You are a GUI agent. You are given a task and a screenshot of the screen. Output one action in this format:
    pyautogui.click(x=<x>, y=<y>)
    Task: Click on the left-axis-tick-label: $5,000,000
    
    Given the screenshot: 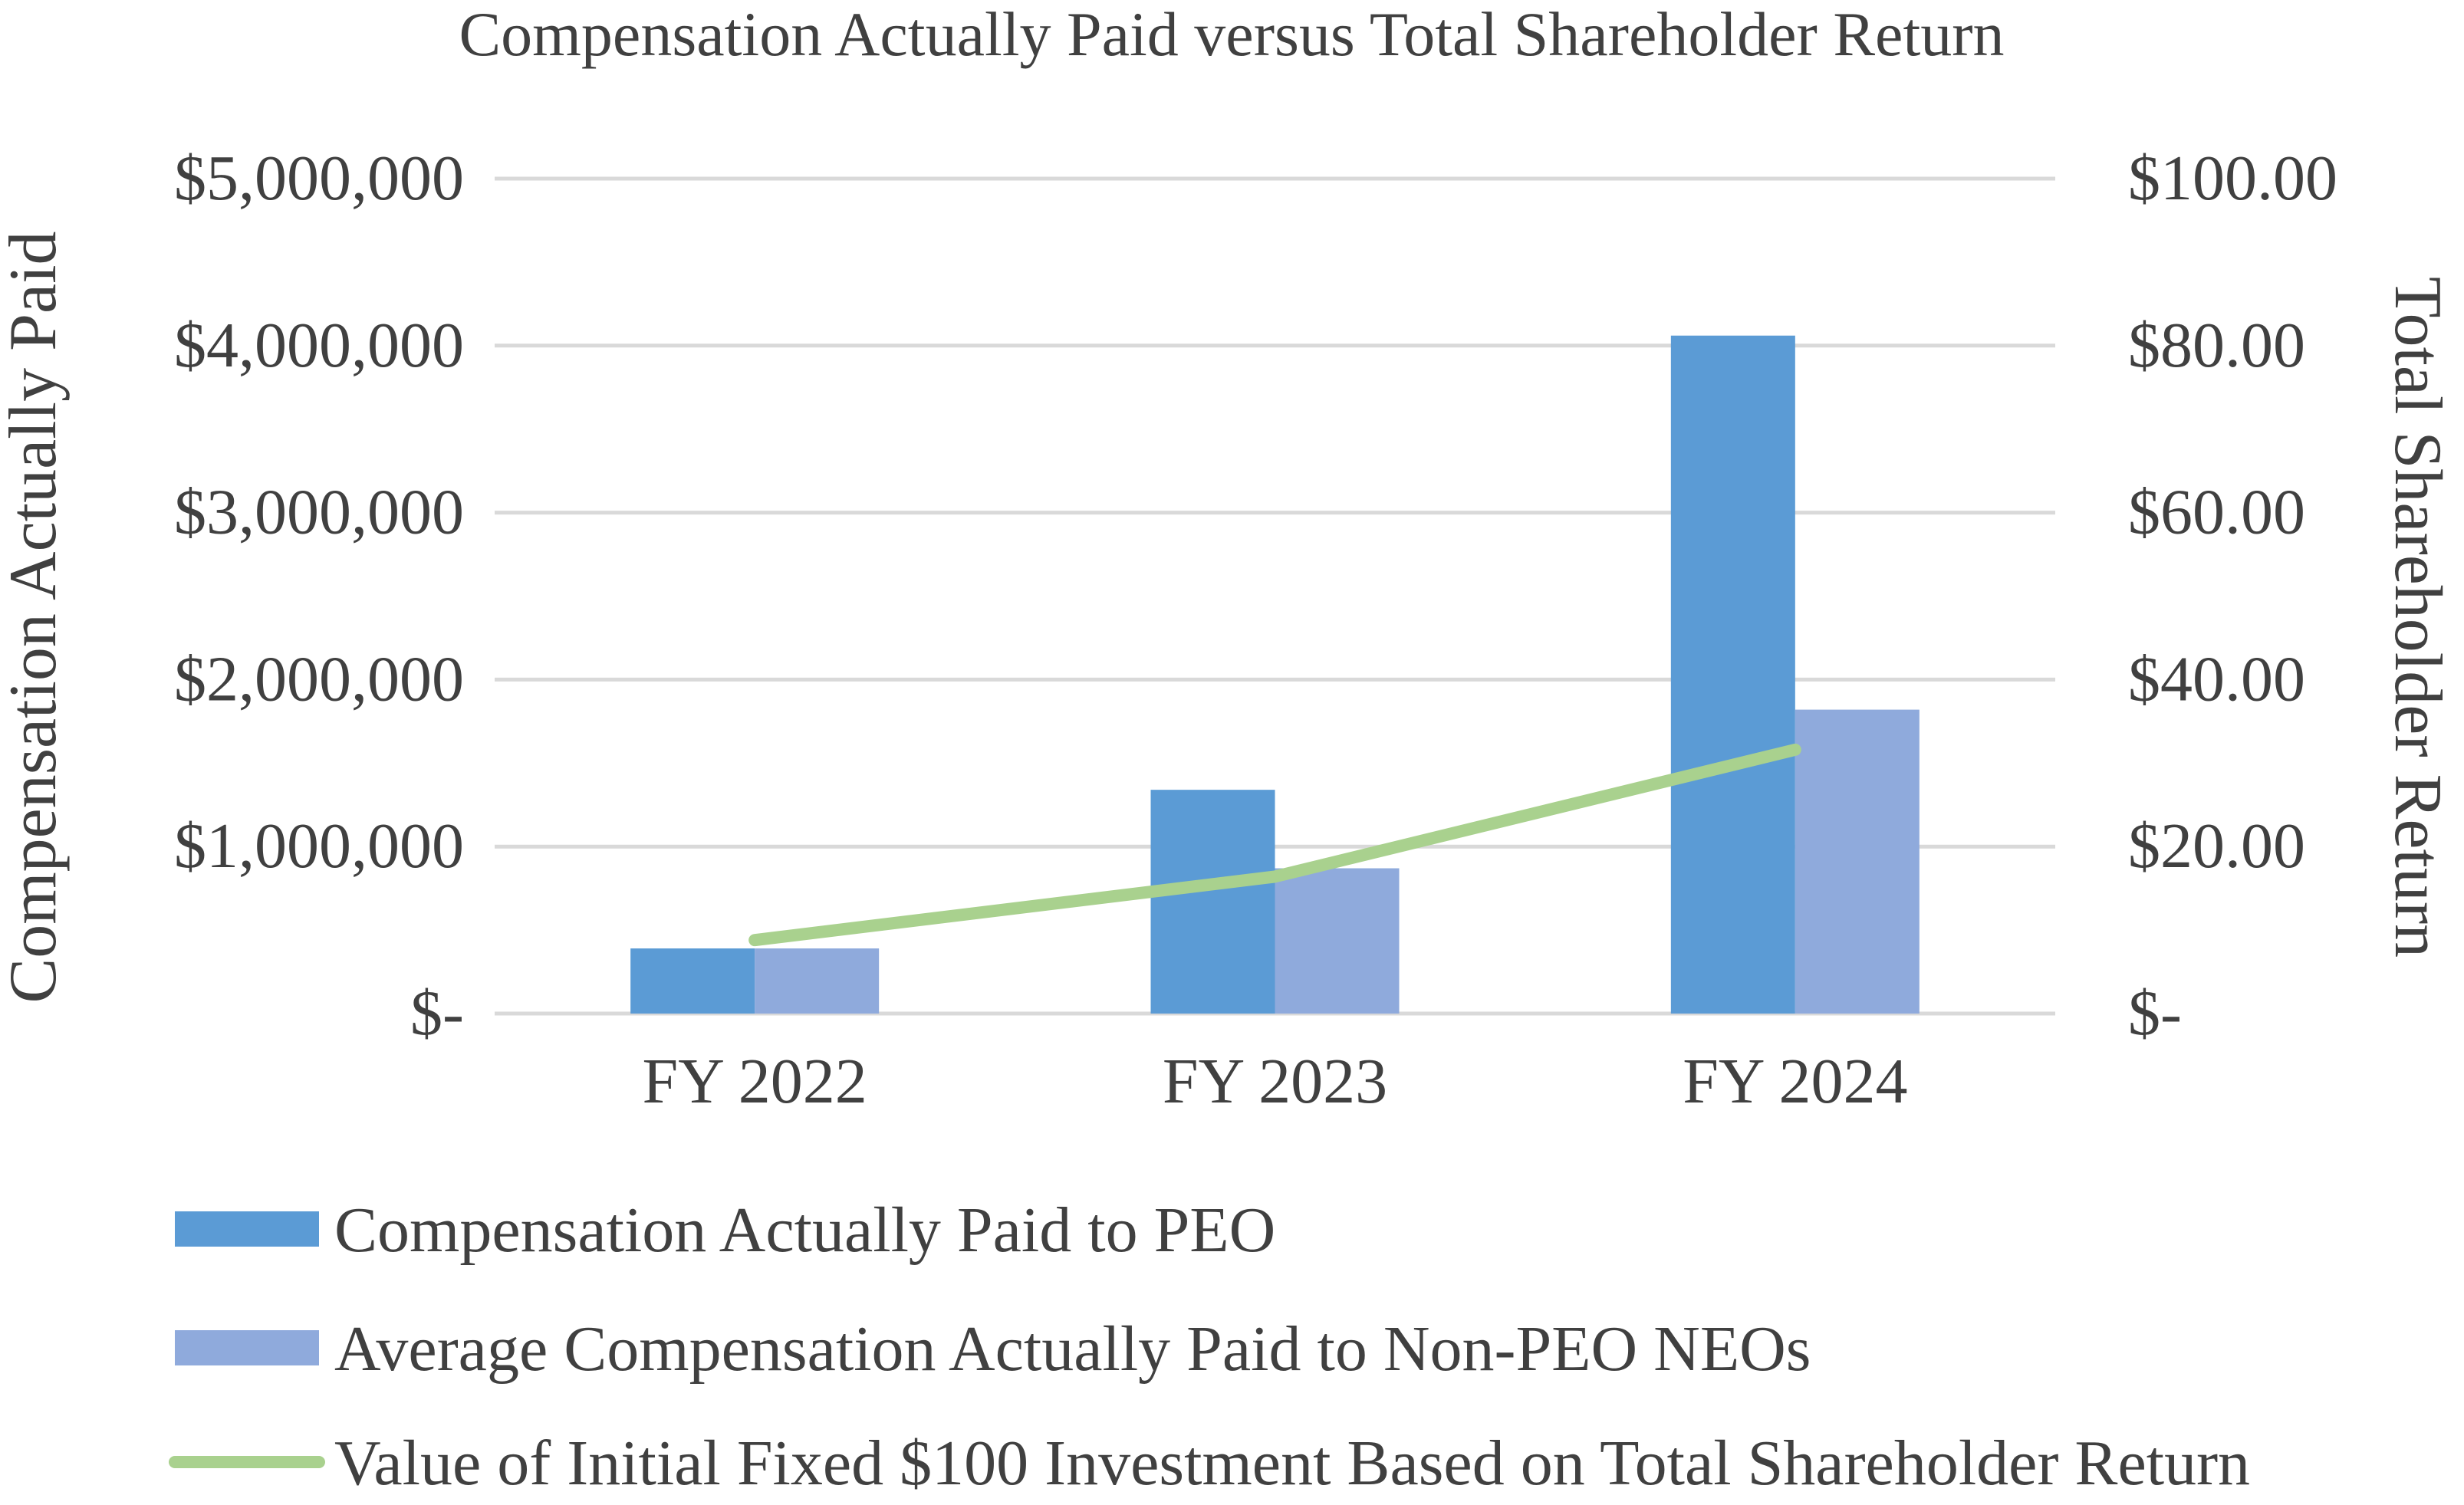 What is the action you would take?
    pyautogui.click(x=319, y=178)
    